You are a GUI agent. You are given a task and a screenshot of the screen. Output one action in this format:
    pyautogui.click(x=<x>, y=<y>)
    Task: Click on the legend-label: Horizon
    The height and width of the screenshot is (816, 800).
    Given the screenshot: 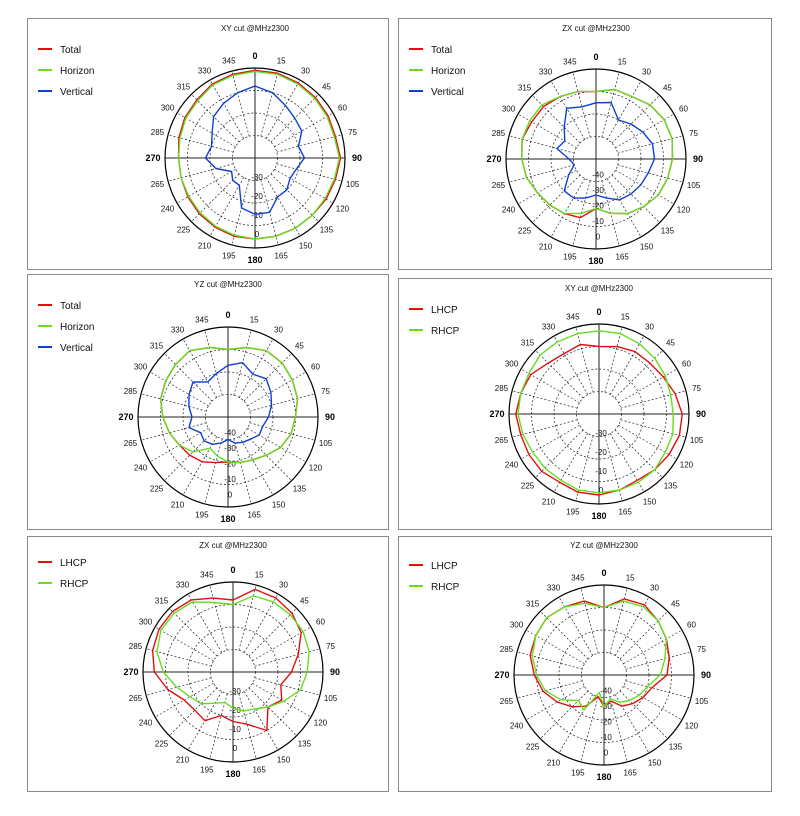 What is the action you would take?
    pyautogui.click(x=77, y=327)
    